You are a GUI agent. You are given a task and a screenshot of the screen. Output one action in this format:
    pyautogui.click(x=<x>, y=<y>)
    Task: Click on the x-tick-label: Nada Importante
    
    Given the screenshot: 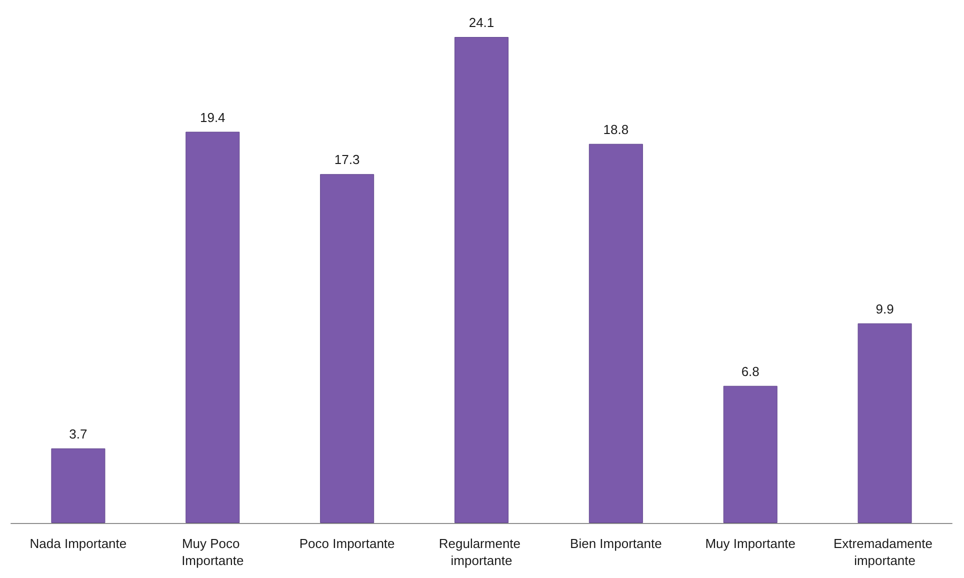 What is the action you would take?
    pyautogui.click(x=78, y=543)
    